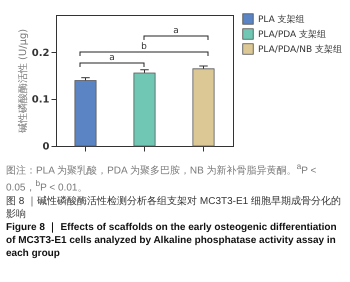 This screenshot has height=282, width=350. I want to click on y-axis-title: 碱性磷酸酶活性 (U/μg), so click(22, 81).